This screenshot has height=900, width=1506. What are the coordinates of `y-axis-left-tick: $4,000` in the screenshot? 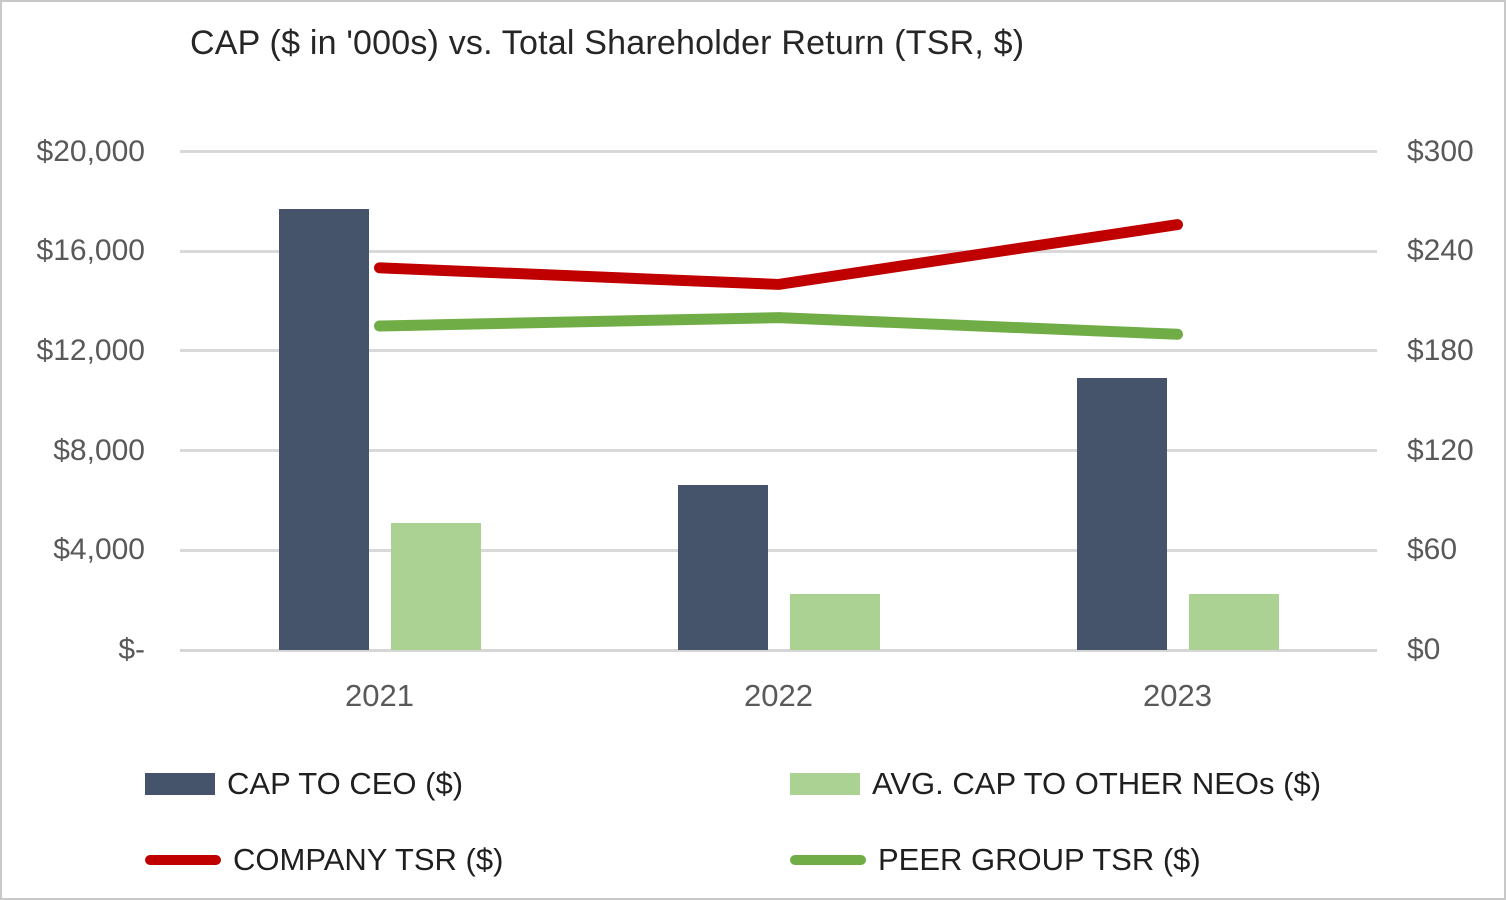 It's located at (99, 550).